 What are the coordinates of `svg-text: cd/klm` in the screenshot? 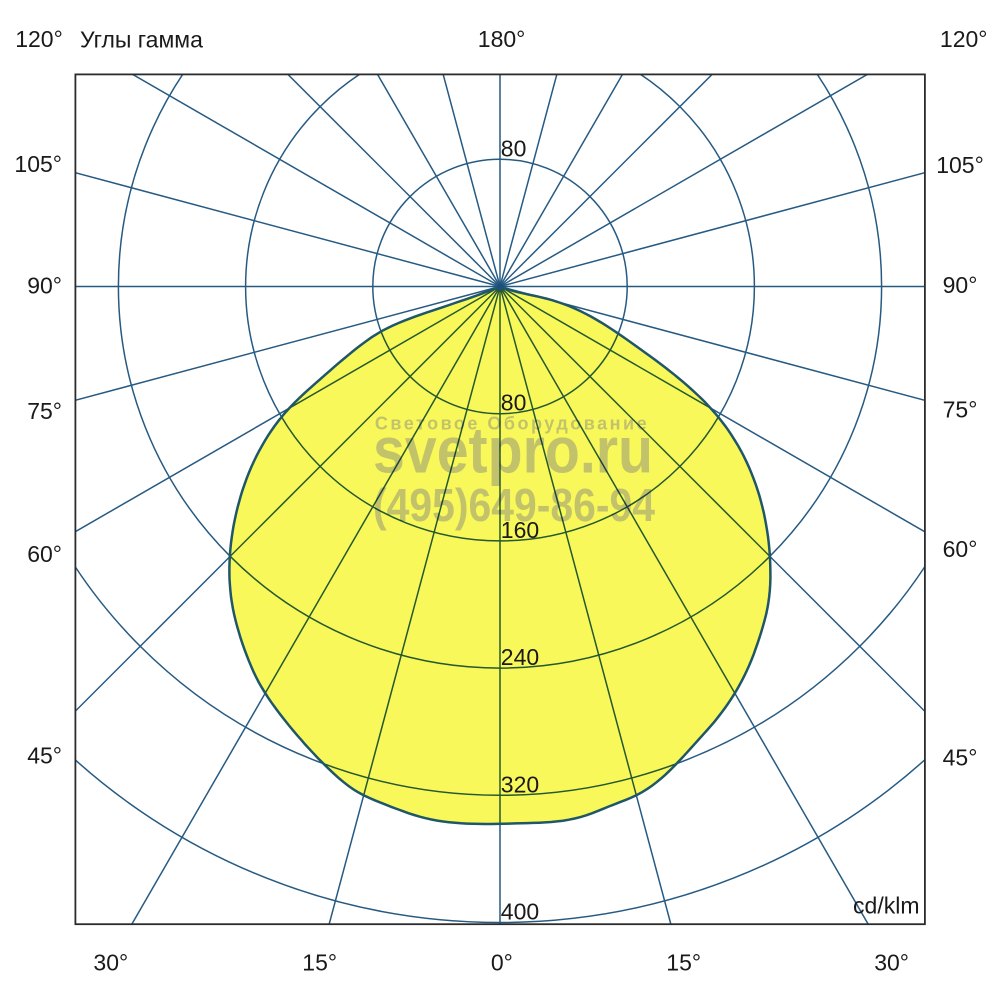 It's located at (886, 906).